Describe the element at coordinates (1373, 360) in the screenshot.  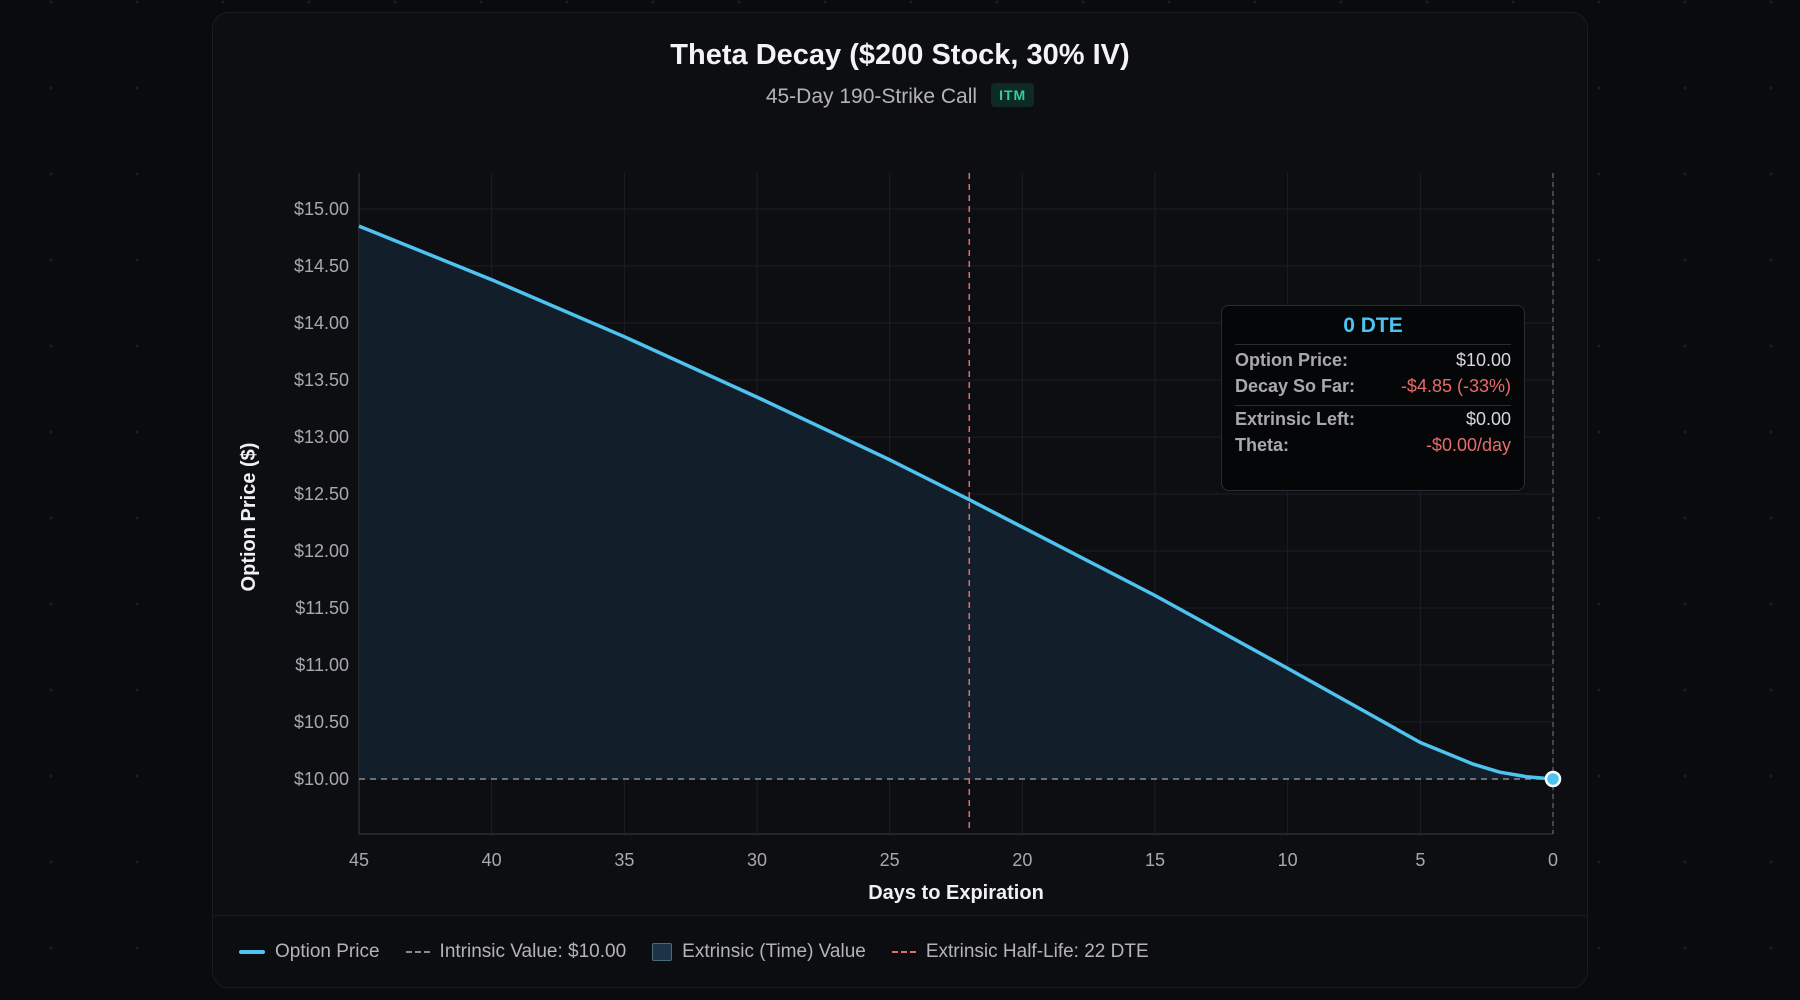
I see `tooltip-row: Option Price: $10.00` at that location.